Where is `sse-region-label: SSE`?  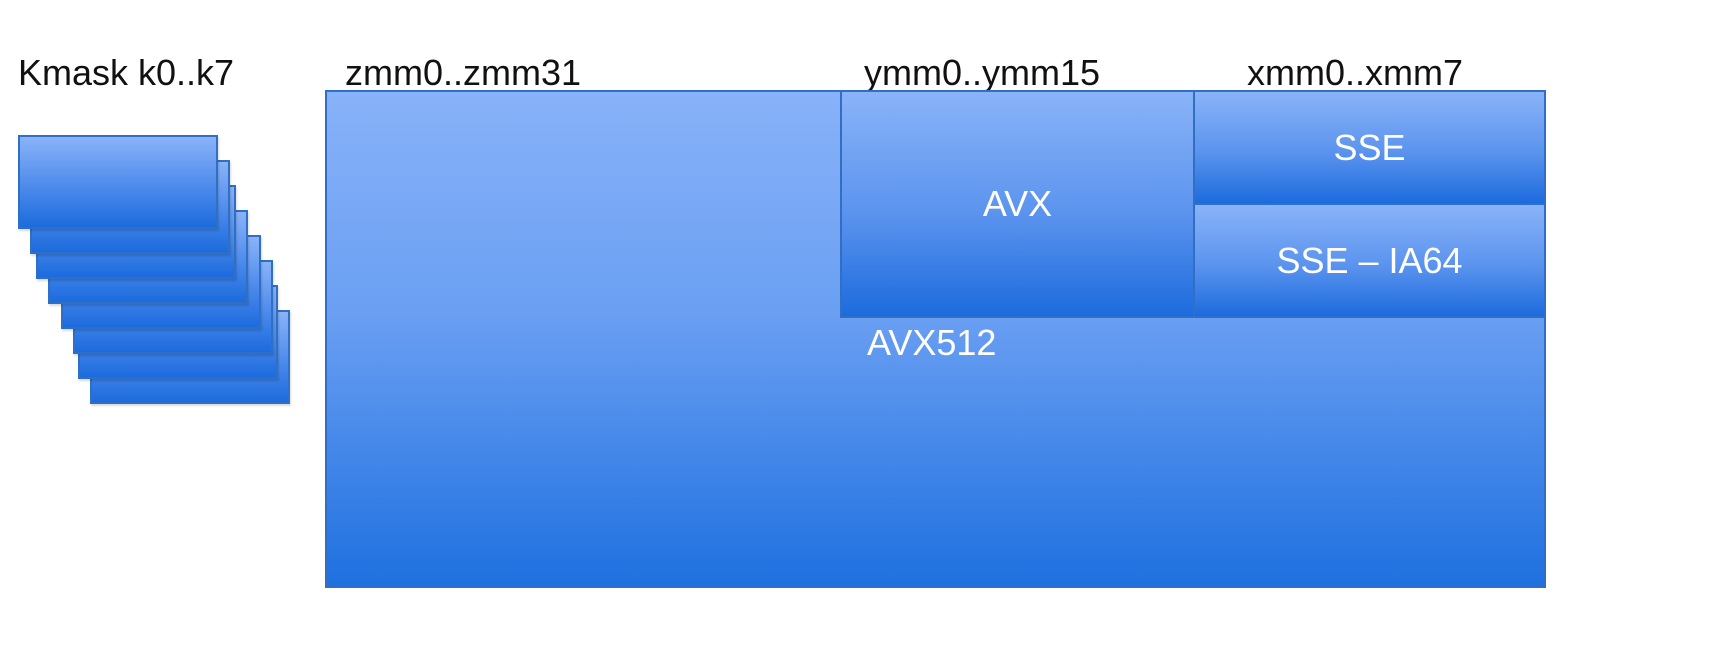 sse-region-label: SSE is located at coordinates (1369, 147).